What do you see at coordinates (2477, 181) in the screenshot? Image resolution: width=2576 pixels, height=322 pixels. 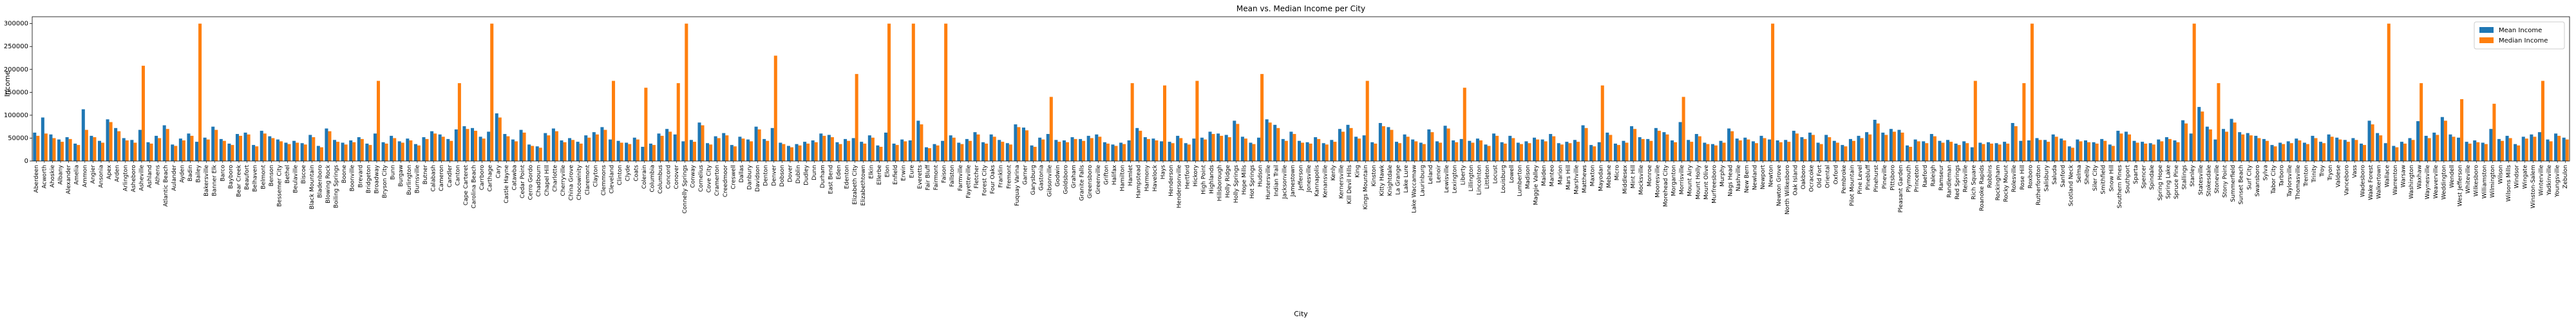 I see `x-tick-label: Wilkesboro` at bounding box center [2477, 181].